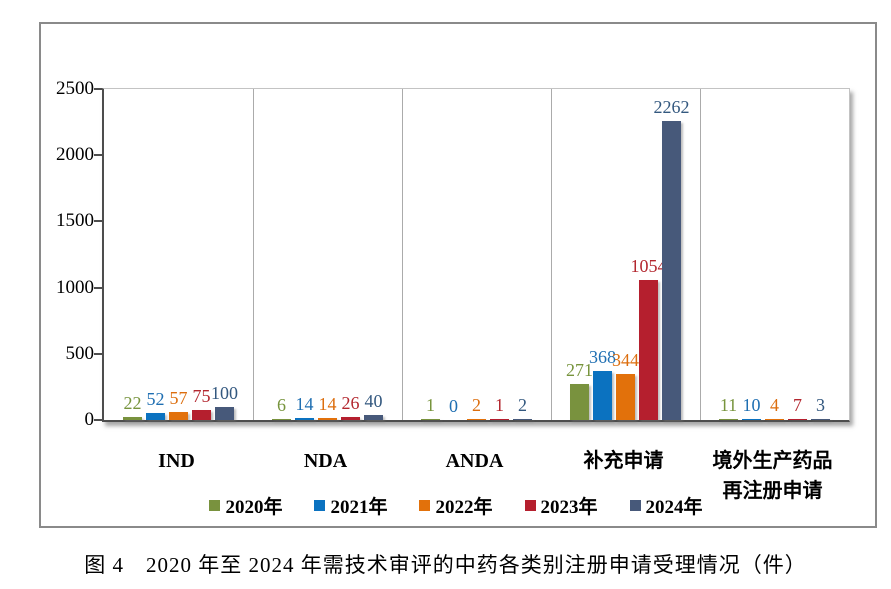 This screenshot has width=891, height=589. Describe the element at coordinates (75, 88) in the screenshot. I see `y-tick-label: 2500` at that location.